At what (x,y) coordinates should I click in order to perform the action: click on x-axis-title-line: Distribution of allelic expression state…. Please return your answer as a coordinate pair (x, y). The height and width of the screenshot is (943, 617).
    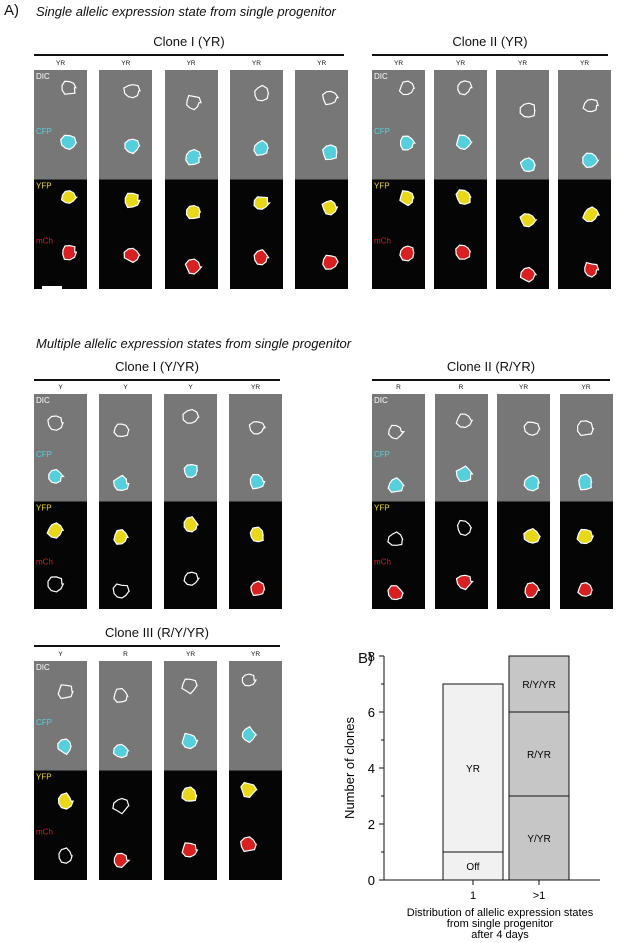
    Looking at the image, I should click on (500, 913).